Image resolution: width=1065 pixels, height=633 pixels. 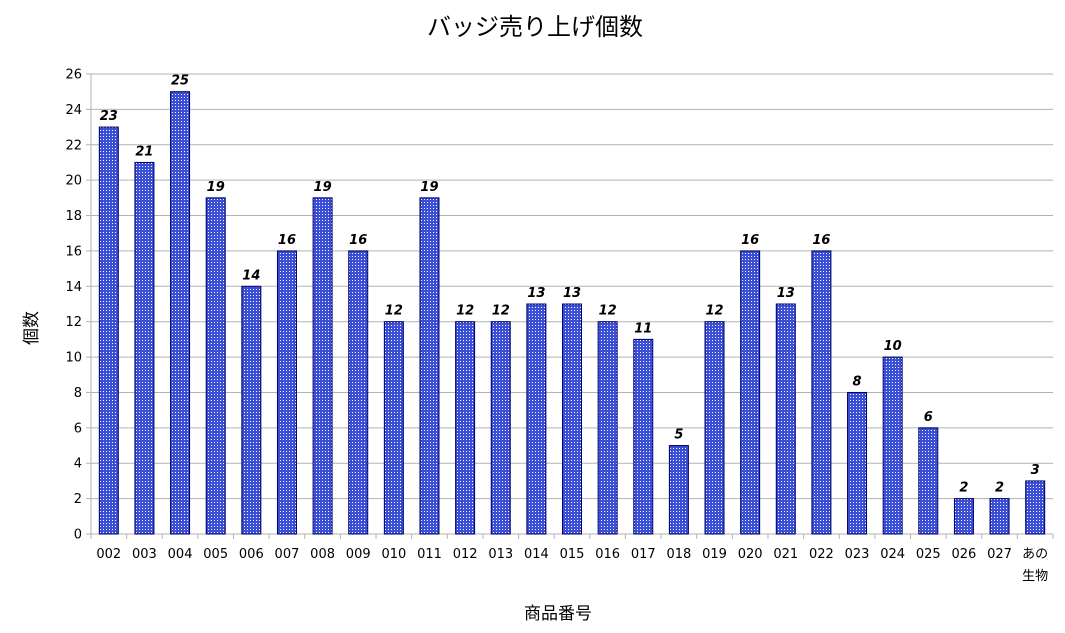 I want to click on x-tick-label-015: 015, so click(x=572, y=554).